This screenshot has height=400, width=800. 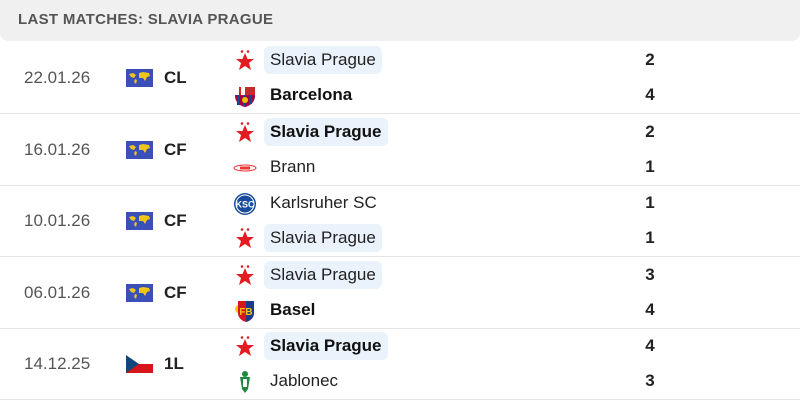 I want to click on team-away: Slavia Prague, so click(x=432, y=239).